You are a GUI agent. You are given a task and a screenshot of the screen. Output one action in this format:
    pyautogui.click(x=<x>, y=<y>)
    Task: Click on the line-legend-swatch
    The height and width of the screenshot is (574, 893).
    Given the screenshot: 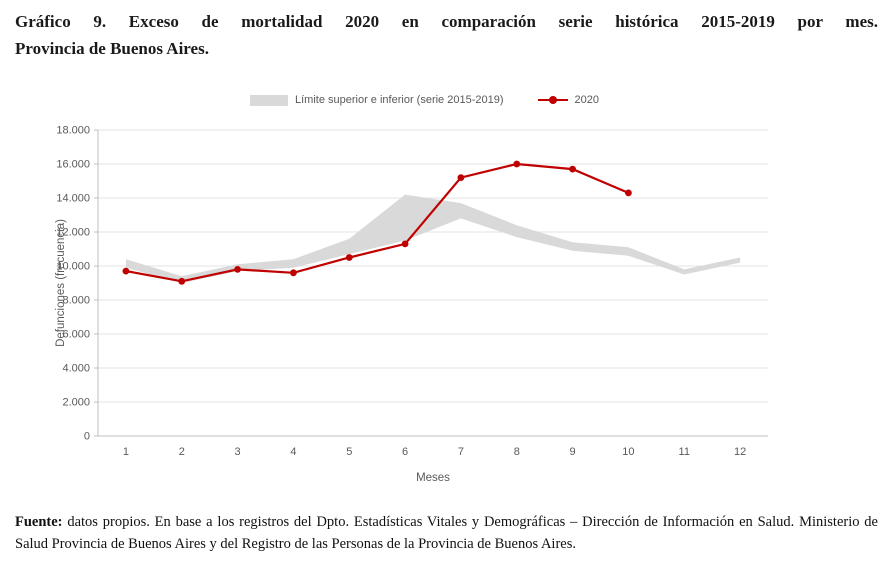 What is the action you would take?
    pyautogui.click(x=552, y=100)
    